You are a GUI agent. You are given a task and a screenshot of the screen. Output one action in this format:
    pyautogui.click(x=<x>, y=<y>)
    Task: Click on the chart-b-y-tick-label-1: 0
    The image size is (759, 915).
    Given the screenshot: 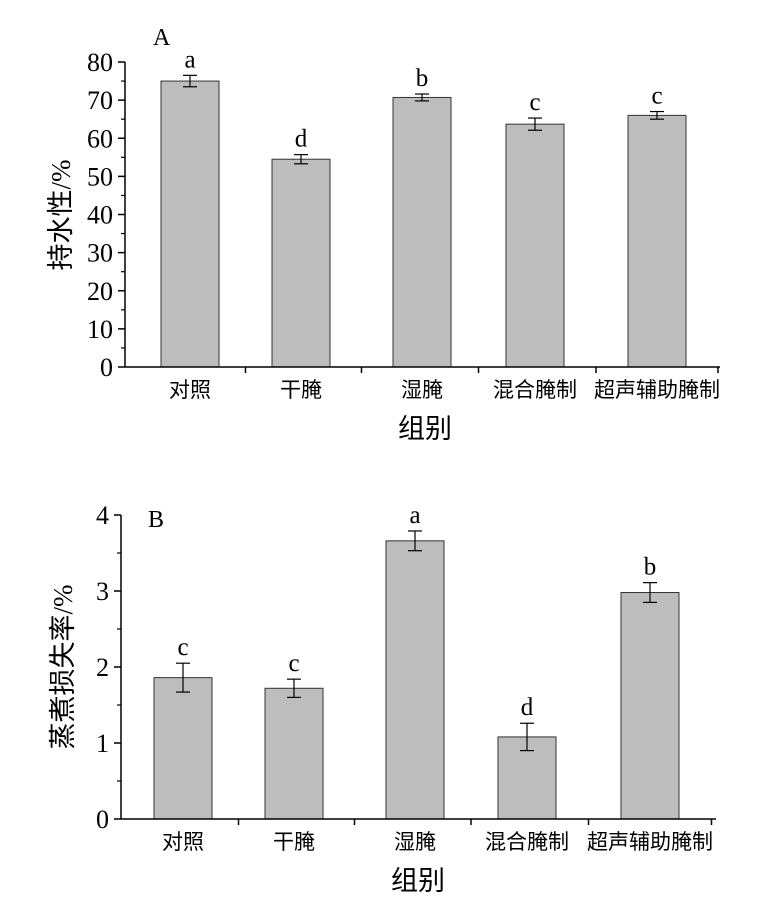 What is the action you would take?
    pyautogui.click(x=102, y=819)
    